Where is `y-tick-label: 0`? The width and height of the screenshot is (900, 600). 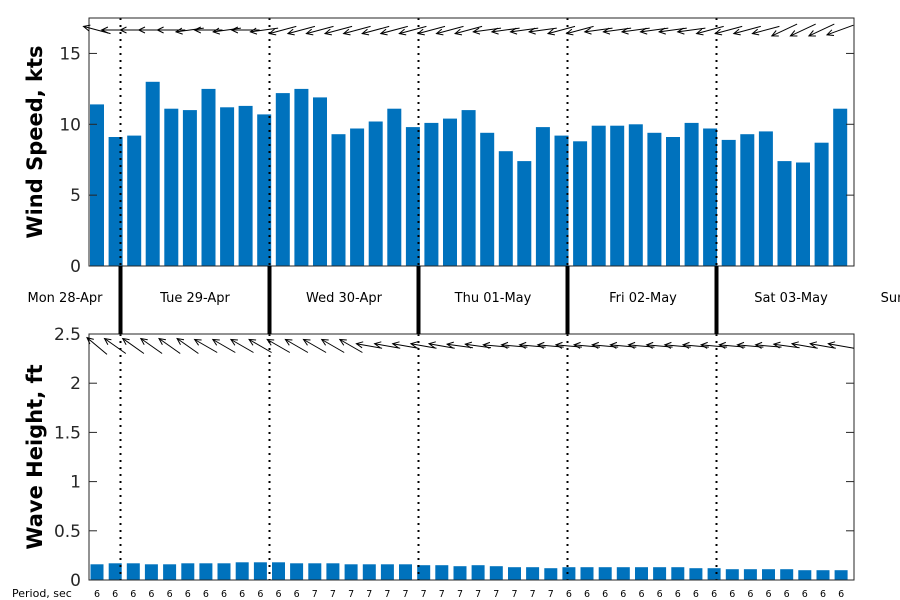
y-tick-label: 0 is located at coordinates (75, 581).